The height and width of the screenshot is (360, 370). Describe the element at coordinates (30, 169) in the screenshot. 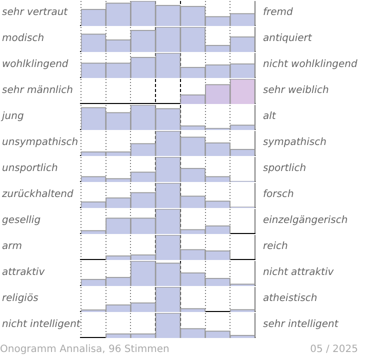

I see `y-axis-title: unsportlich` at that location.